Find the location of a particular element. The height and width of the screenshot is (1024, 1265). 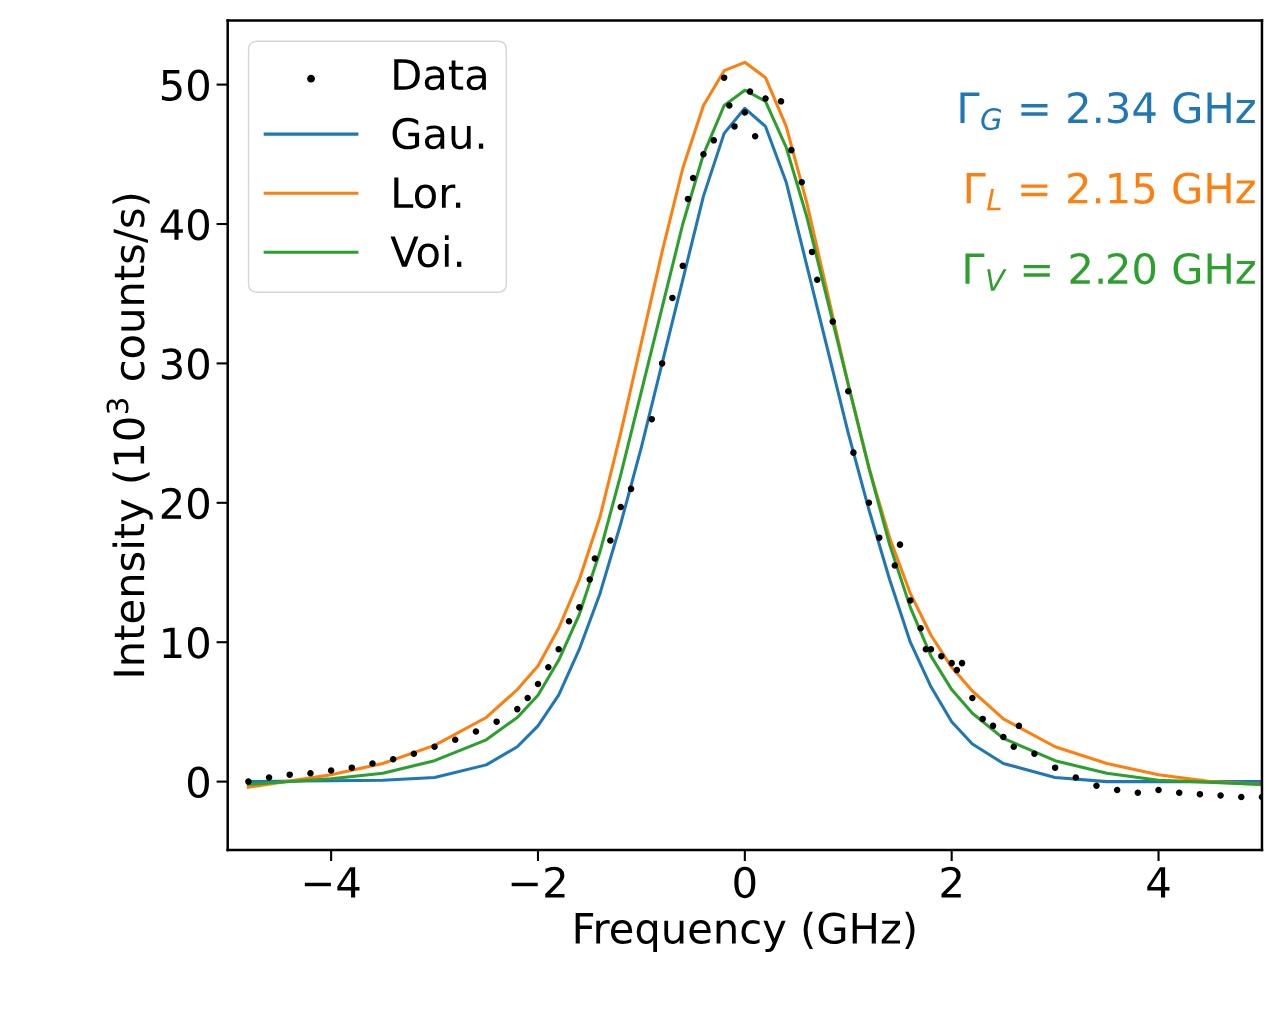

y-tick-label: 10 is located at coordinates (186, 643).